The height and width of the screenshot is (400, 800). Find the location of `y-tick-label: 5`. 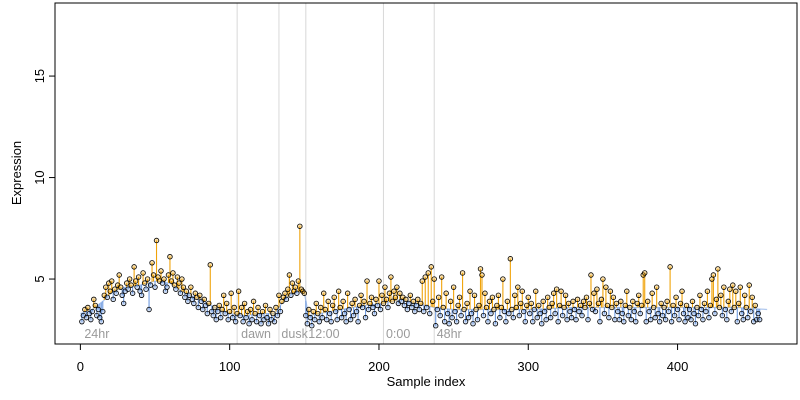

y-tick-label: 5 is located at coordinates (39, 278).